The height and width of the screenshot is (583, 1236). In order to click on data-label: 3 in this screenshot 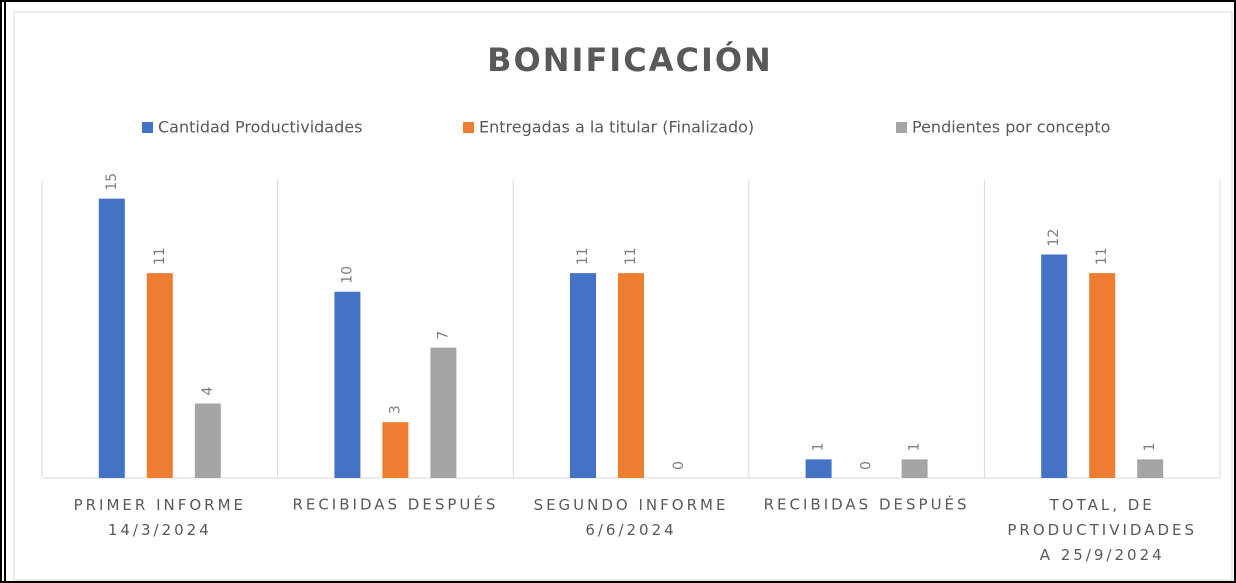, I will do `click(395, 409)`.